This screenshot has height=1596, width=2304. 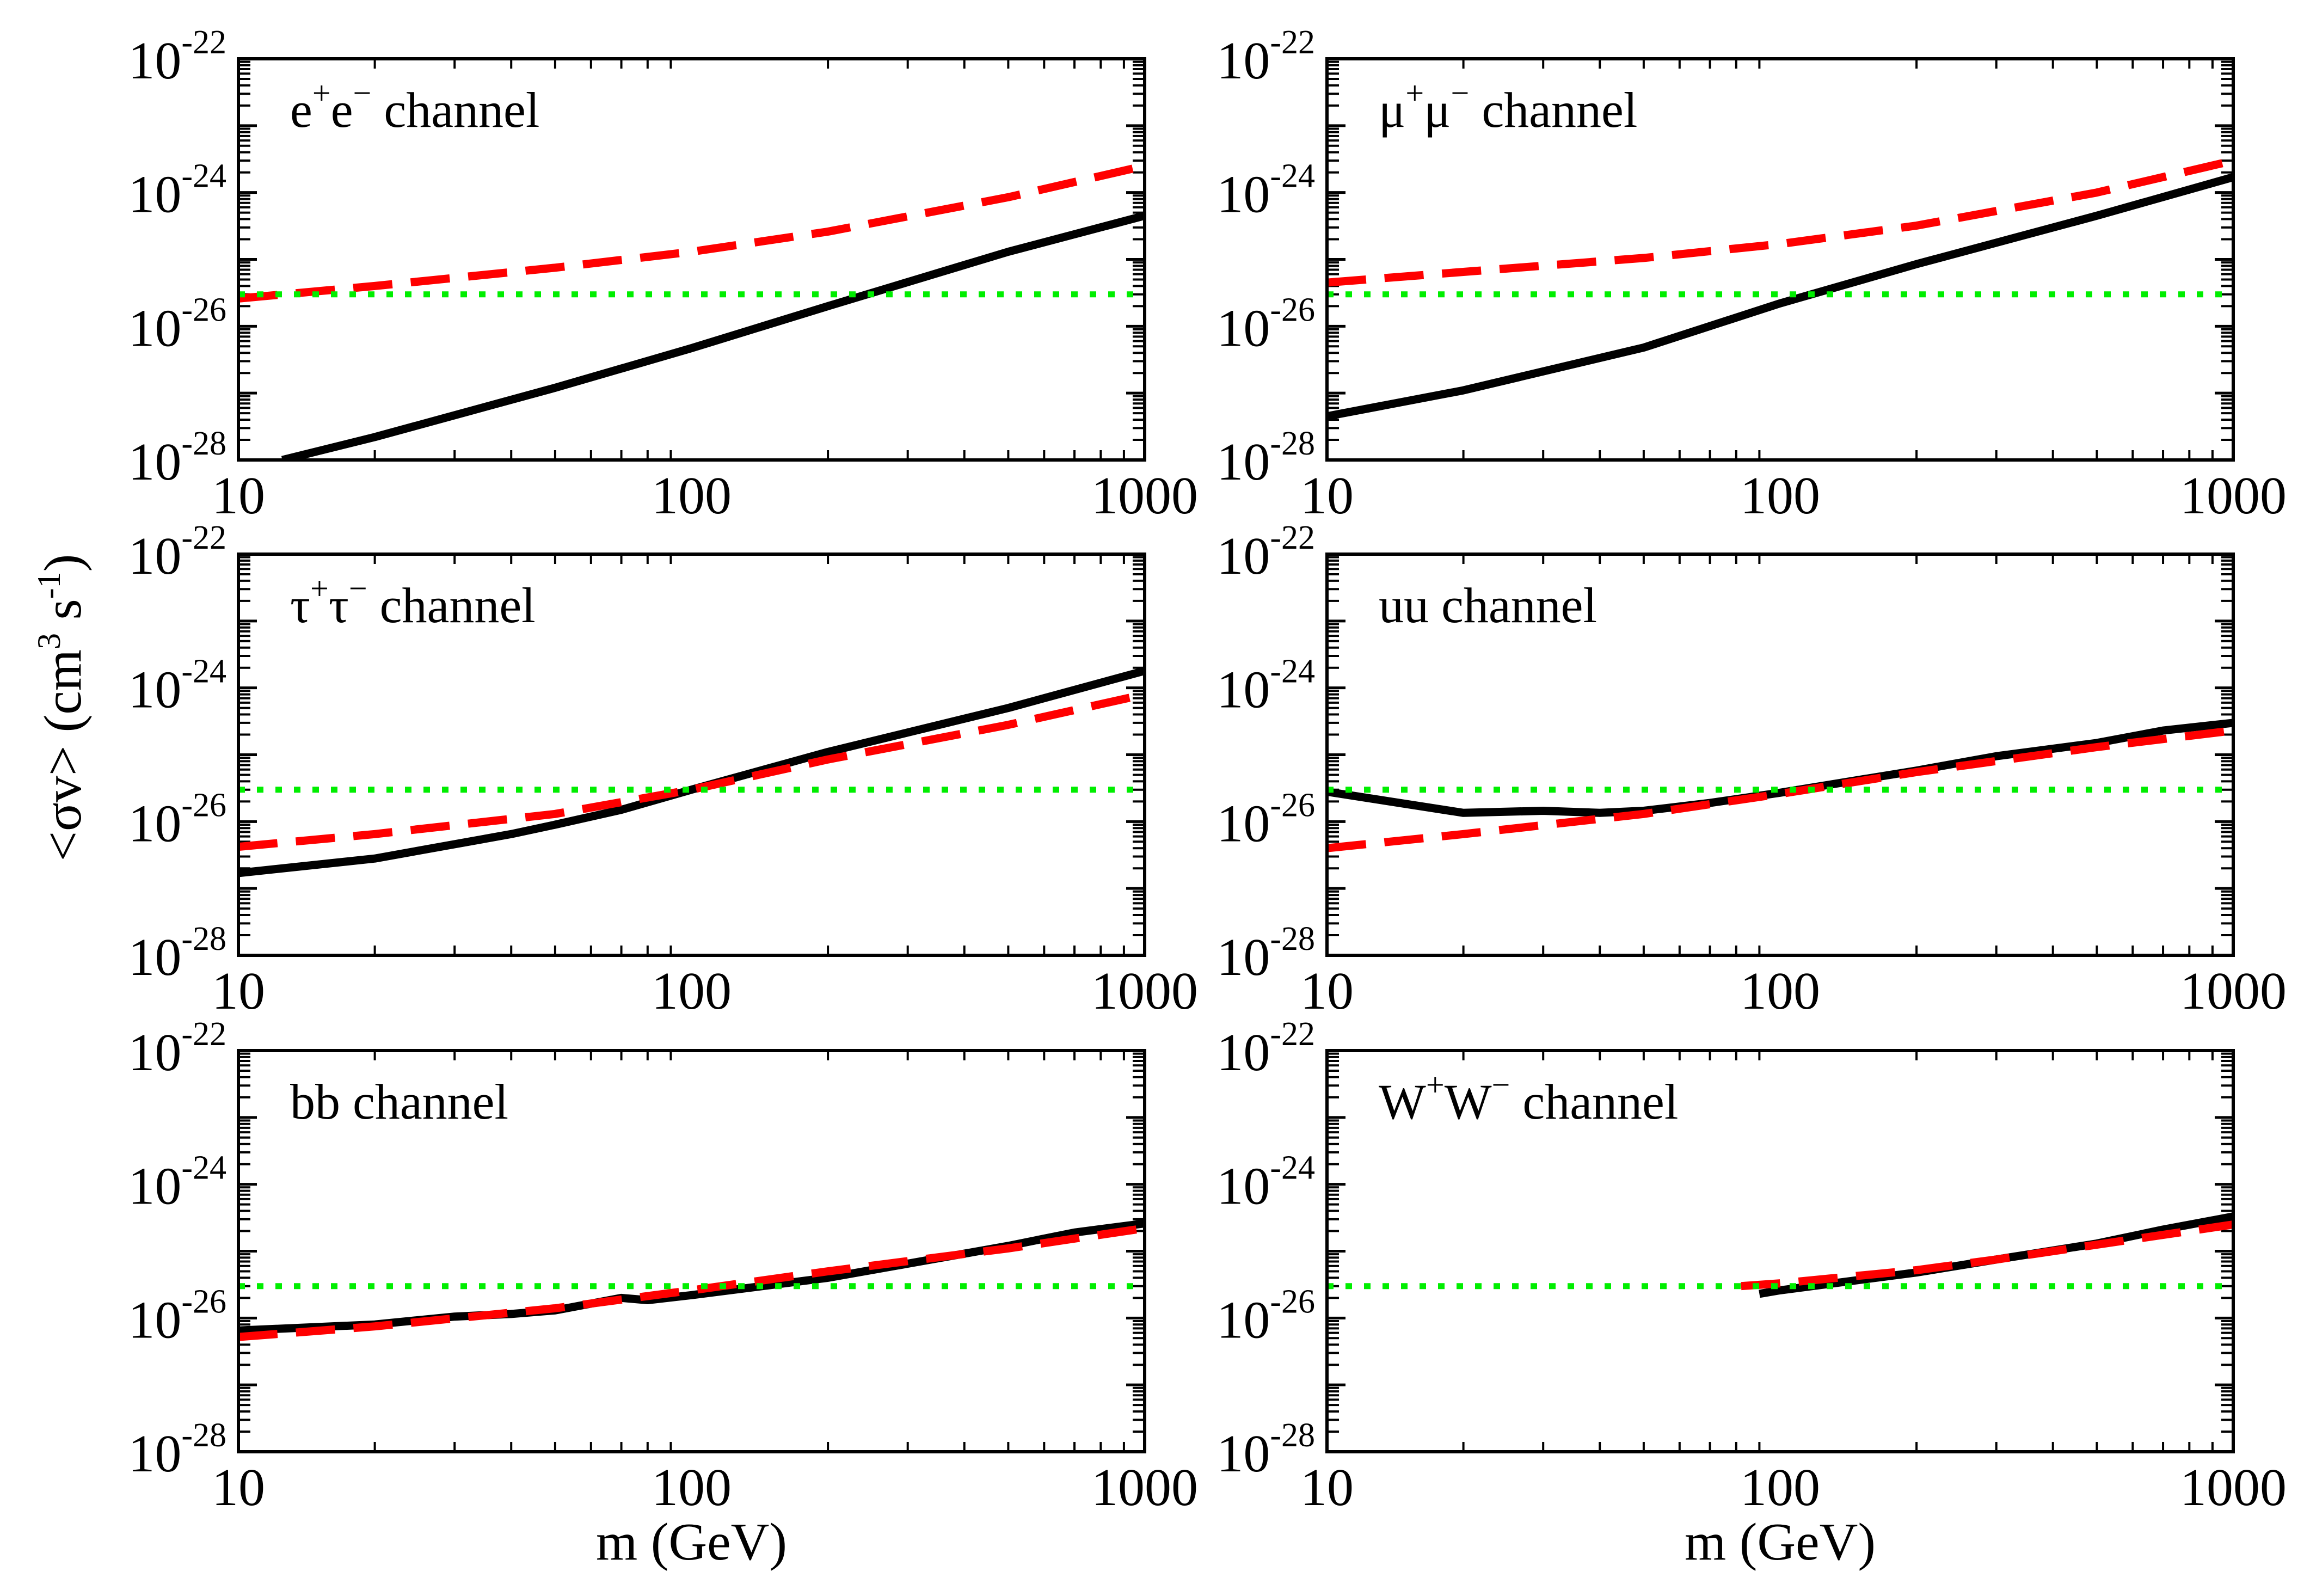 What do you see at coordinates (399, 1102) in the screenshot?
I see `panel-label: bb channel` at bounding box center [399, 1102].